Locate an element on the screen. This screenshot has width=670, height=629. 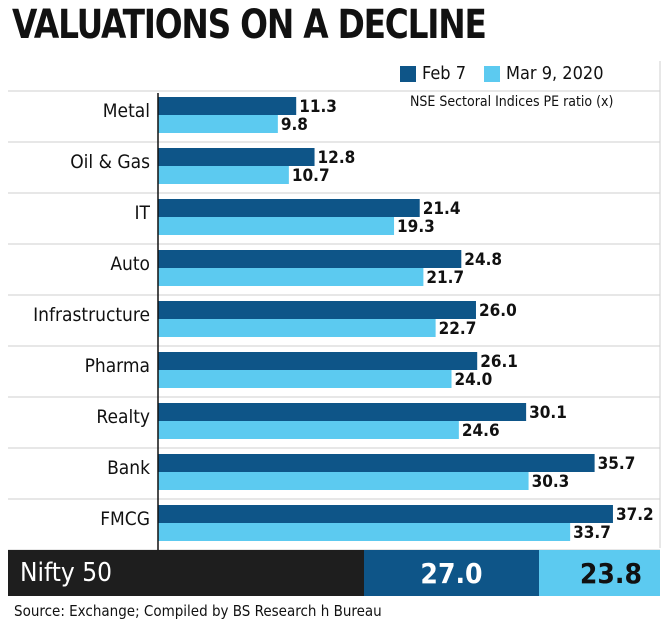
legend-swatch-mar is located at coordinates (492, 73).